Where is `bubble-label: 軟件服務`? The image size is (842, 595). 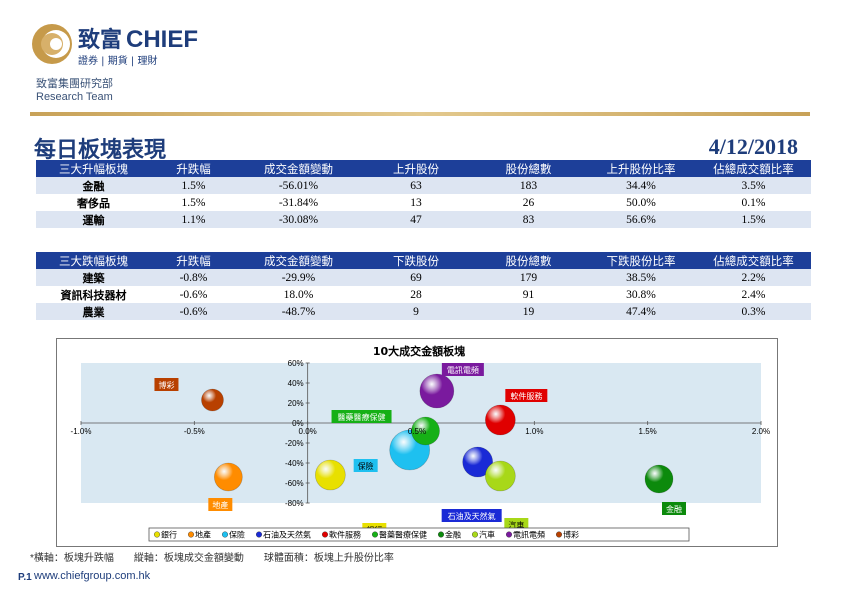 bubble-label: 軟件服務 is located at coordinates (526, 396).